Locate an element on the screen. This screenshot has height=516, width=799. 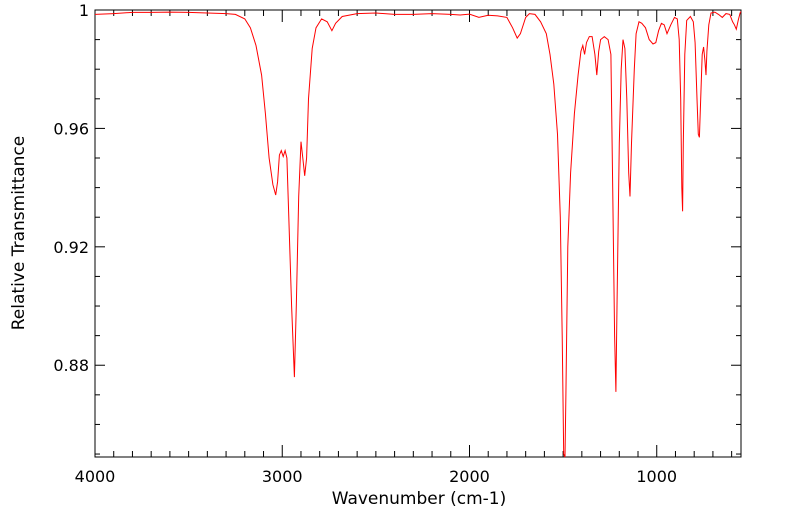
x-tick-label: 1000 is located at coordinates (656, 476).